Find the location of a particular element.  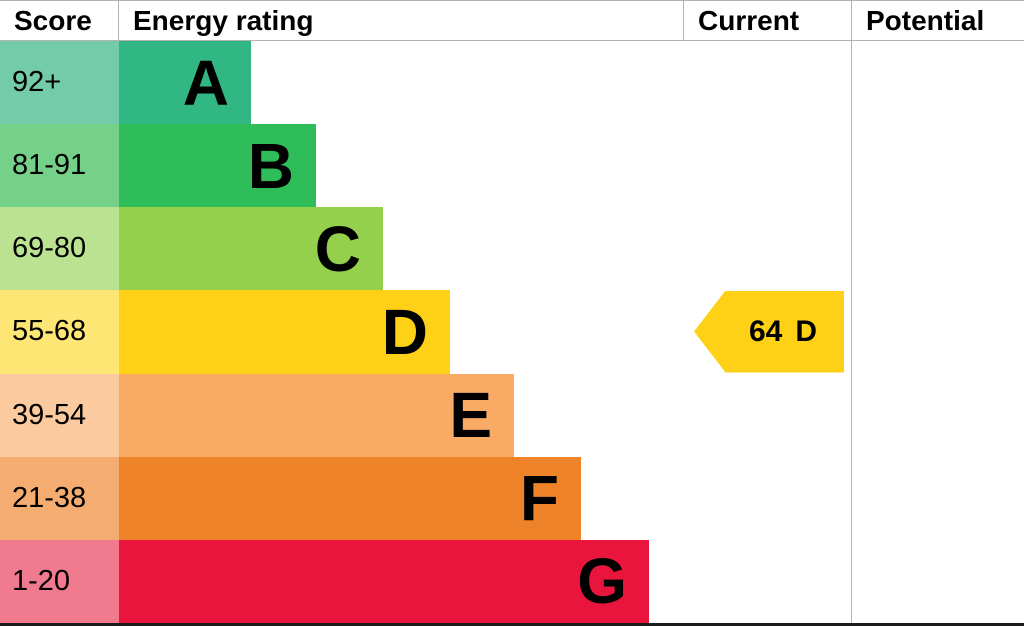

band-score-range: 81-91 is located at coordinates (59, 166).